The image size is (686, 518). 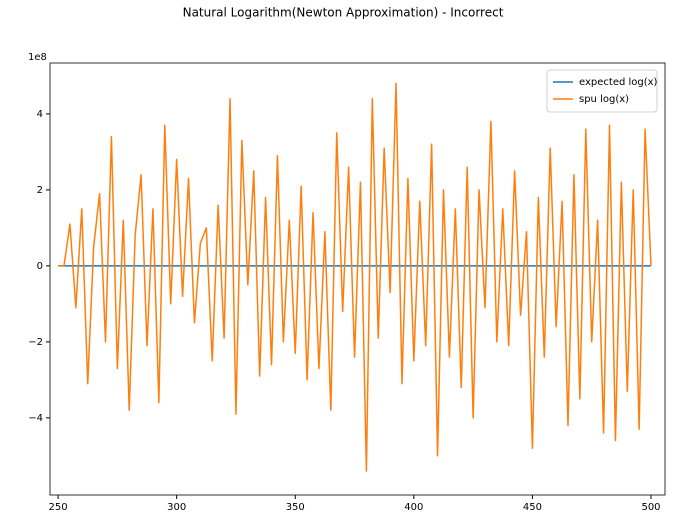 What do you see at coordinates (295, 507) in the screenshot?
I see `x-tick-label: 350` at bounding box center [295, 507].